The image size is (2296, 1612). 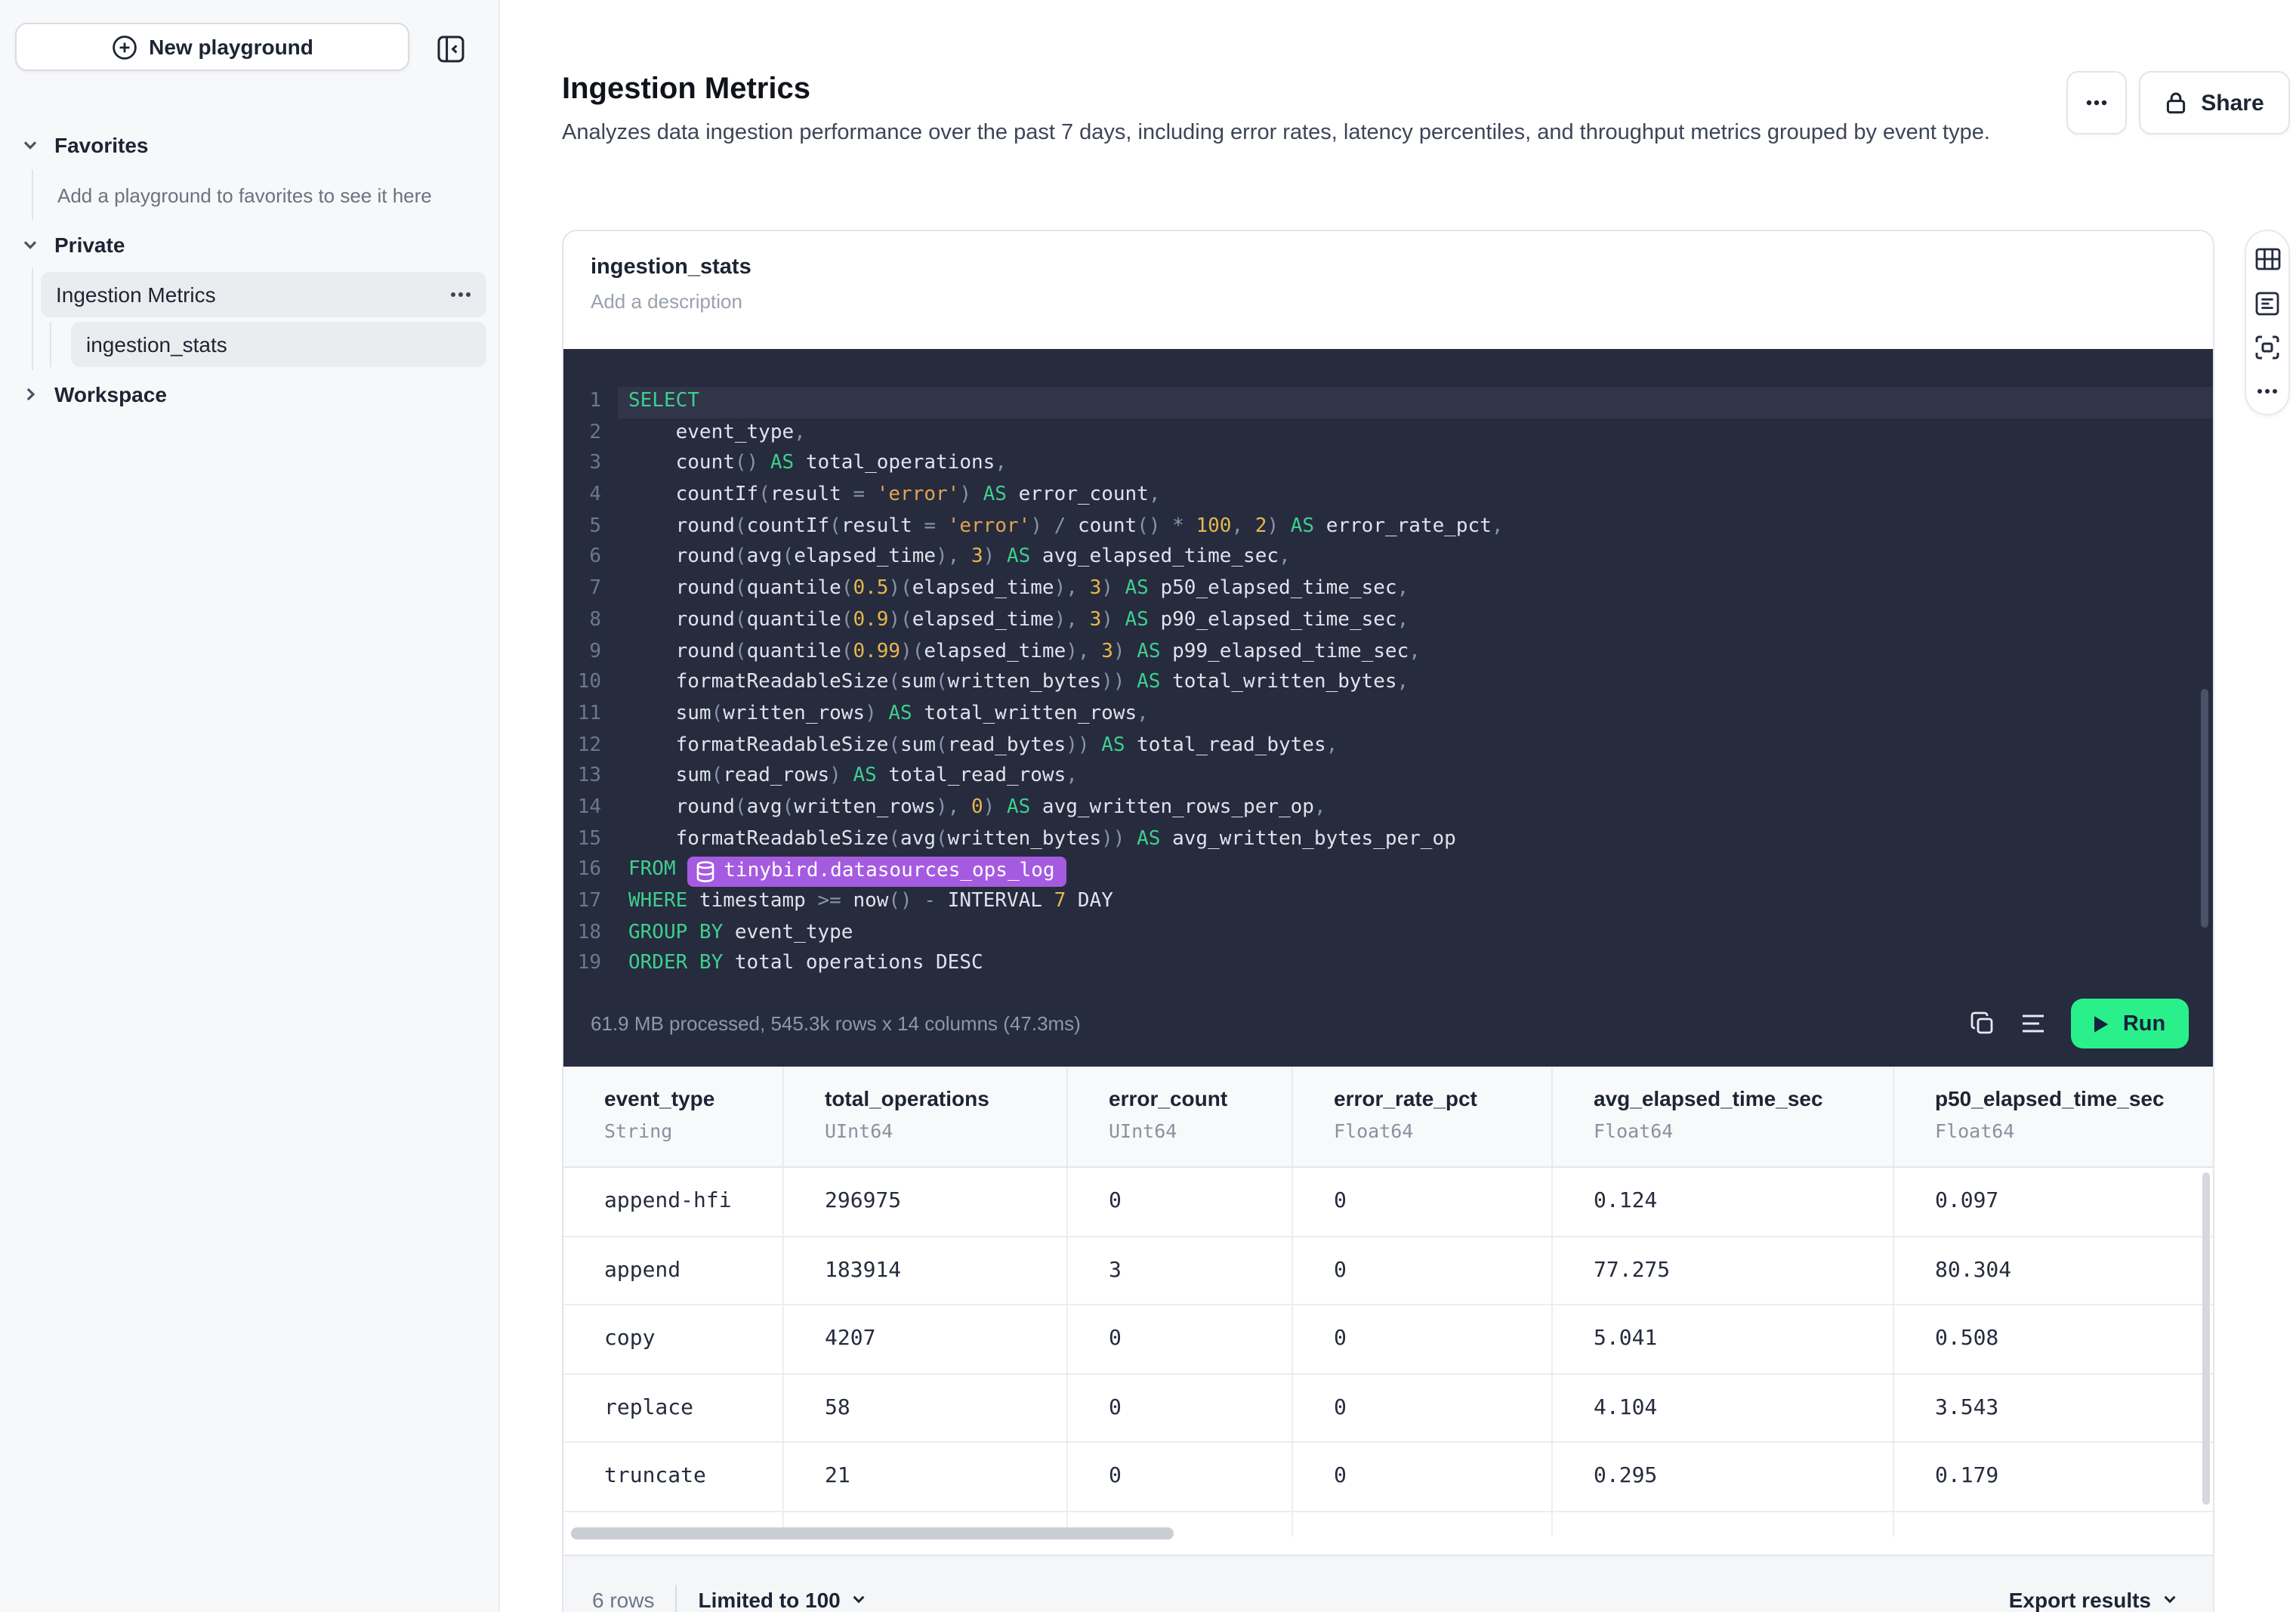 I want to click on table-horizontal-scrollbar, so click(x=873, y=1533).